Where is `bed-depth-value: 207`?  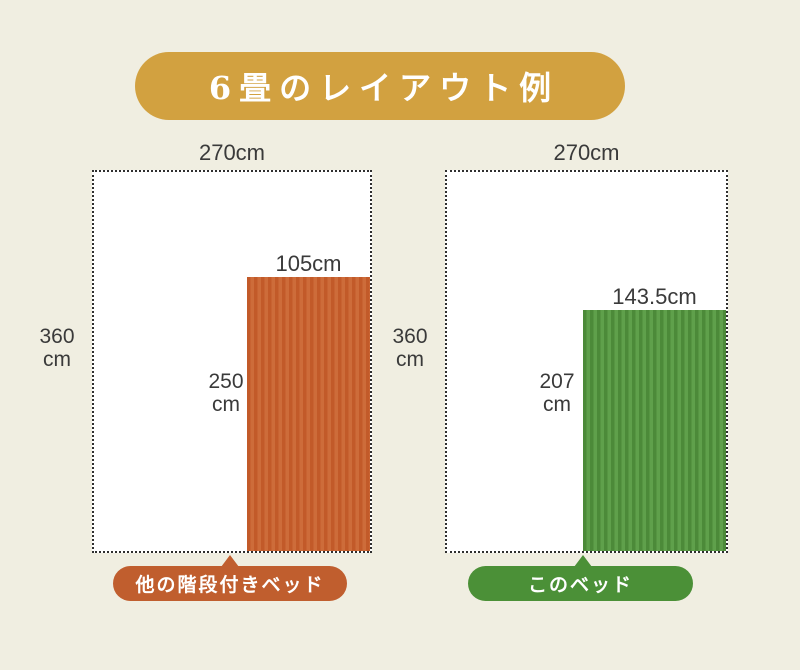
bed-depth-value: 207 is located at coordinates (557, 381).